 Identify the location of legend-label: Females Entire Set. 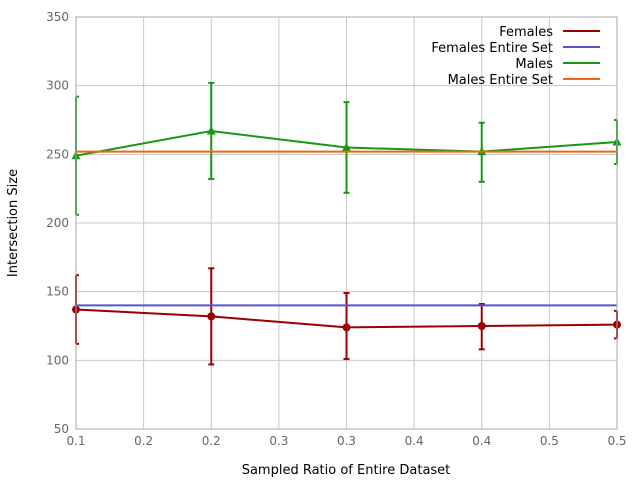
(492, 48).